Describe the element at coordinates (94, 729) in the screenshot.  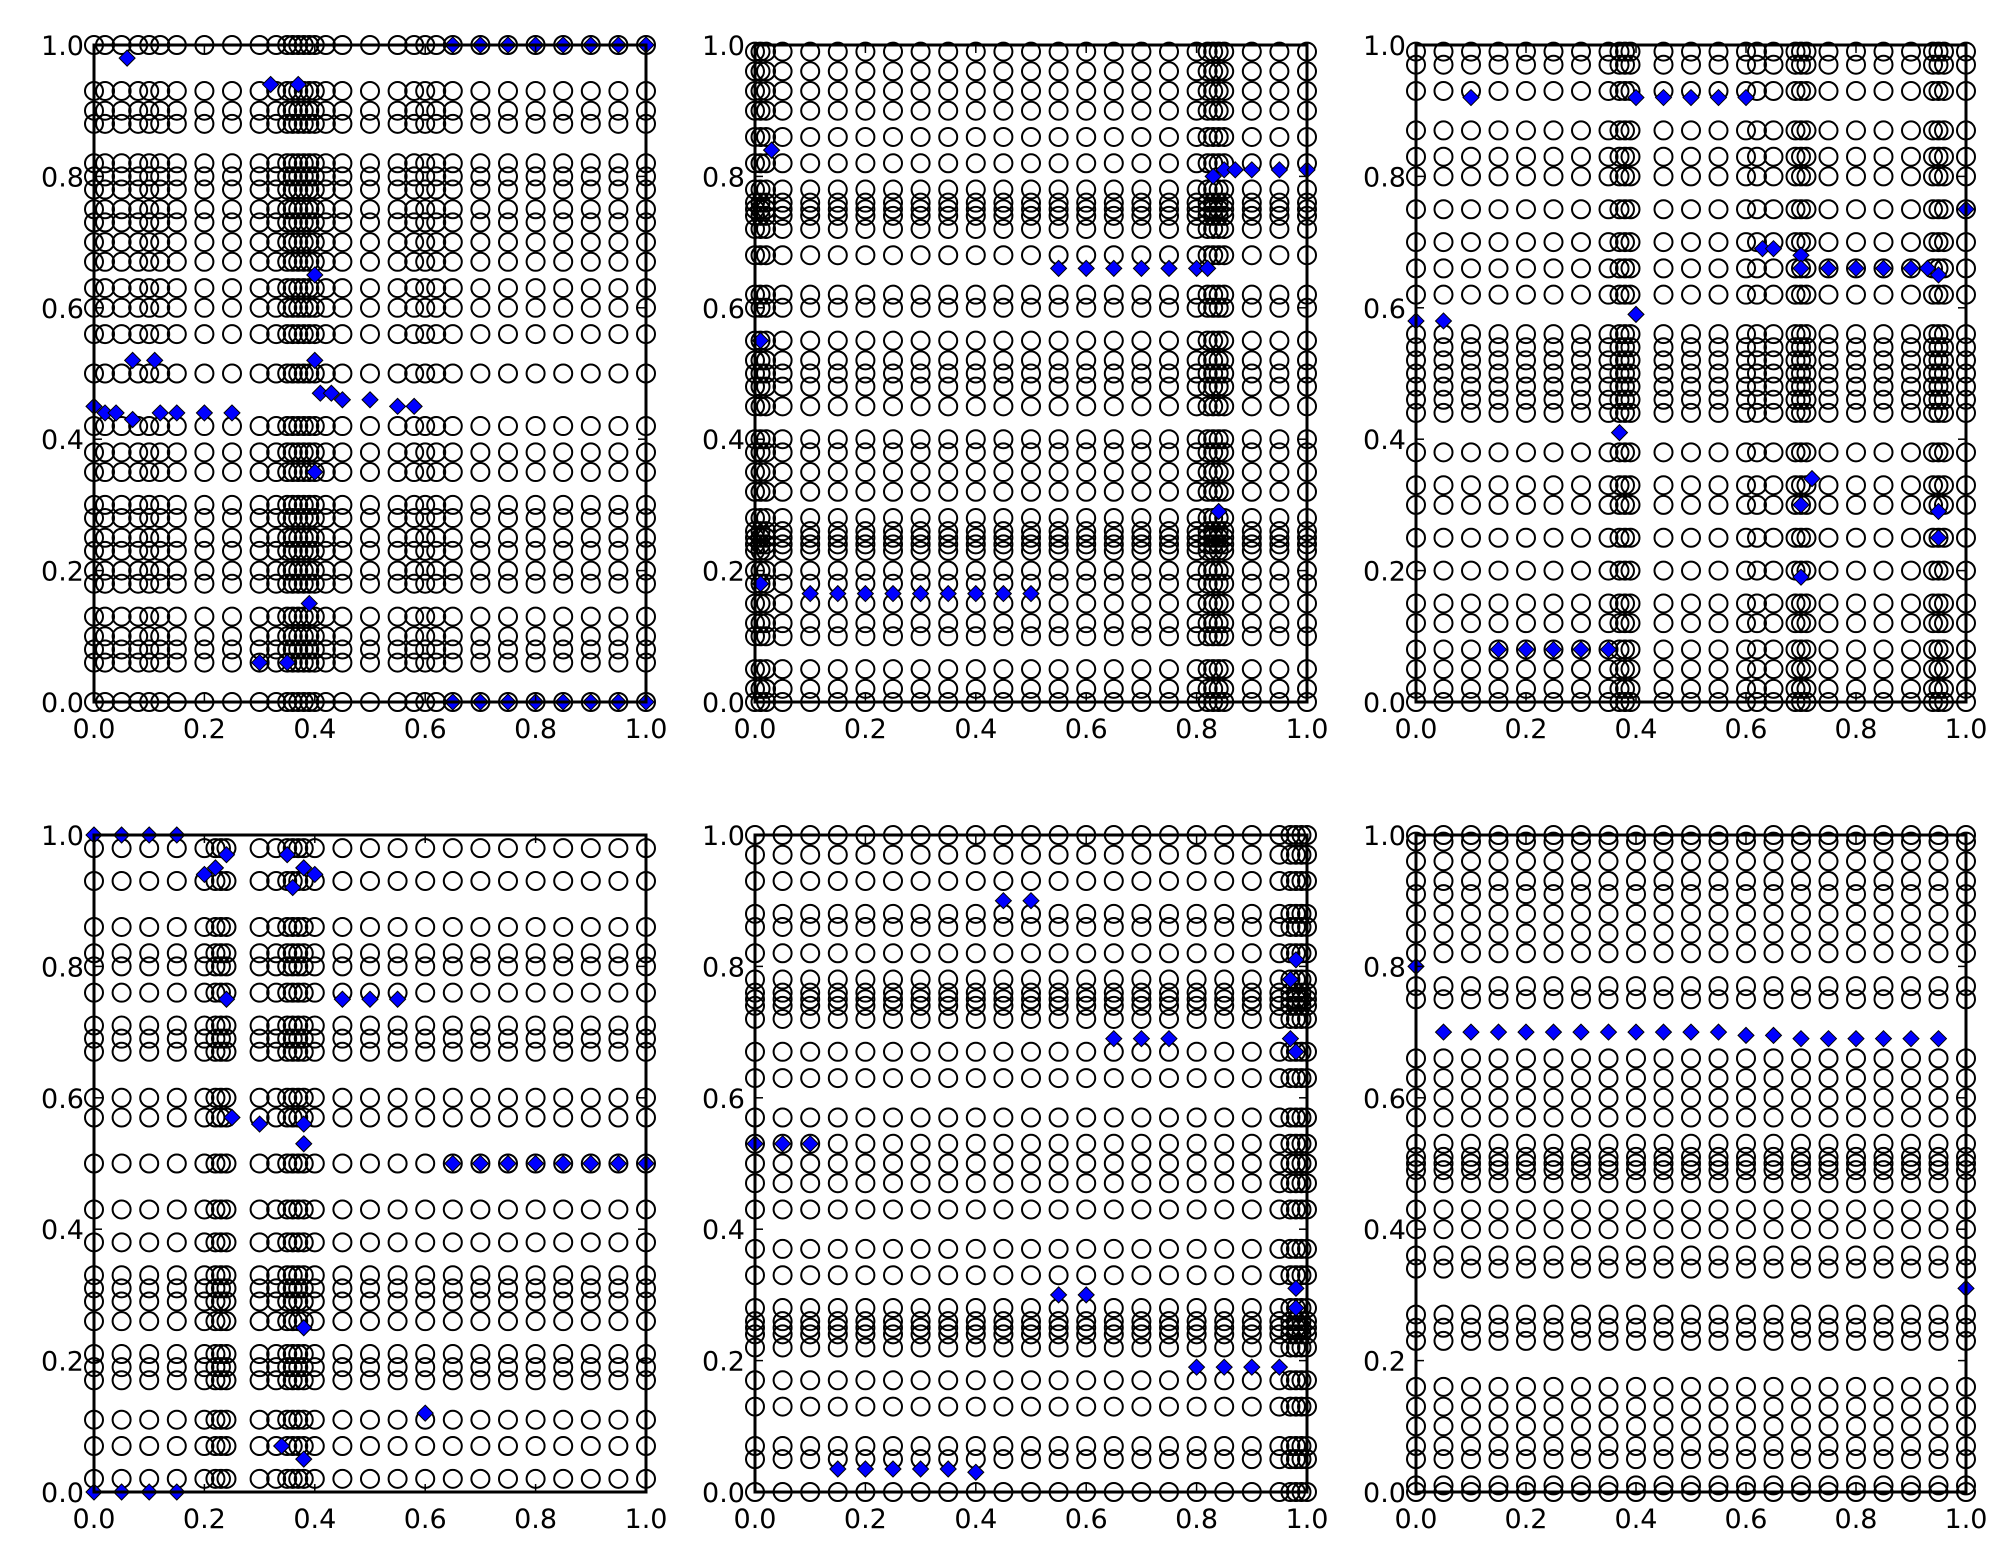
I see `x-tick-label: 0.0` at that location.